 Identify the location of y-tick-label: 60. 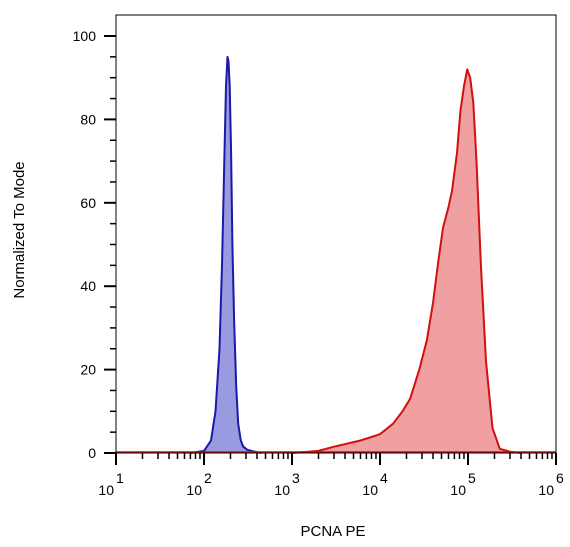
(88, 203).